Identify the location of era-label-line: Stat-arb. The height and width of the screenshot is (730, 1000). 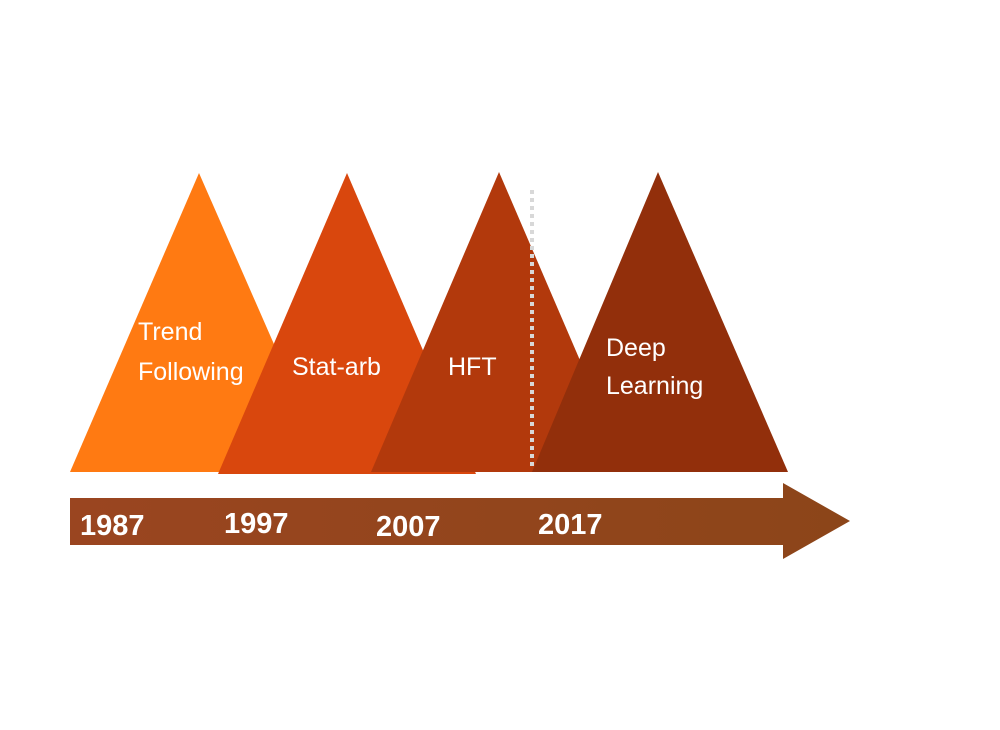
(336, 367).